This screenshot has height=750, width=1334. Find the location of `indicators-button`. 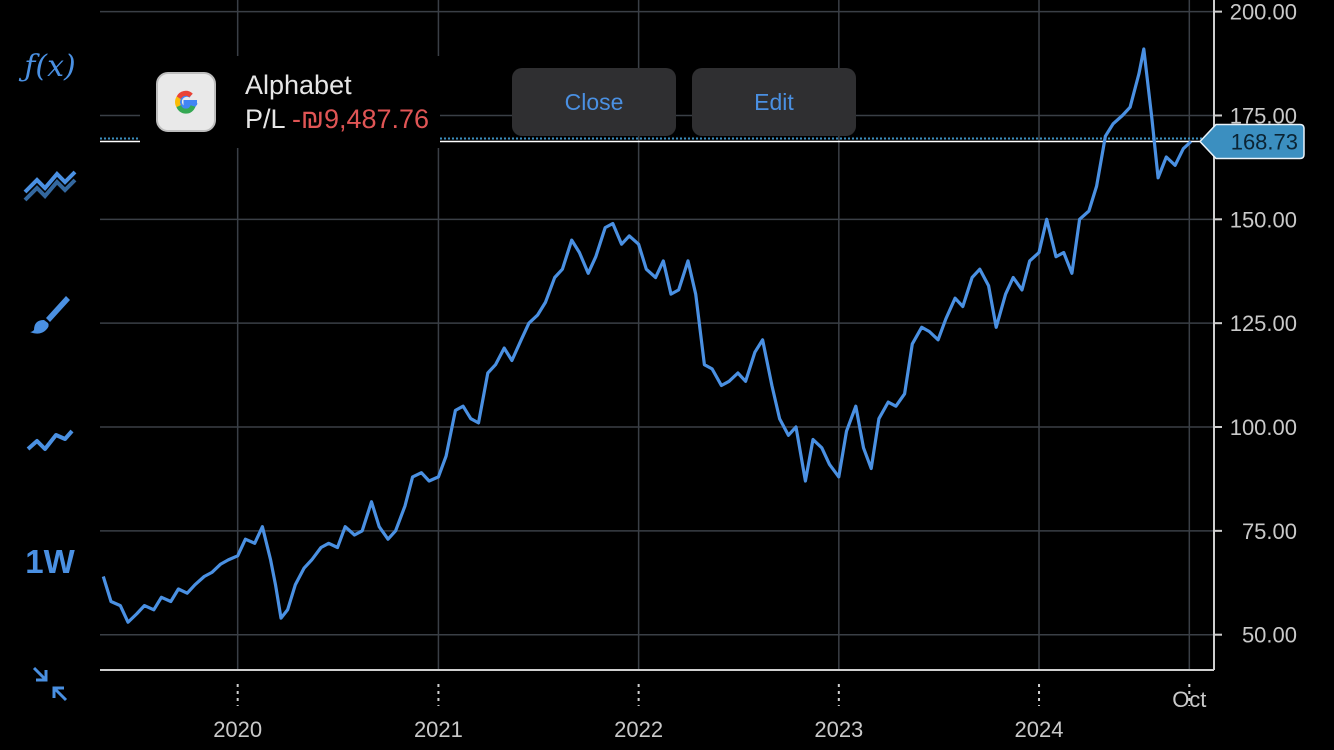

indicators-button is located at coordinates (50, 188).